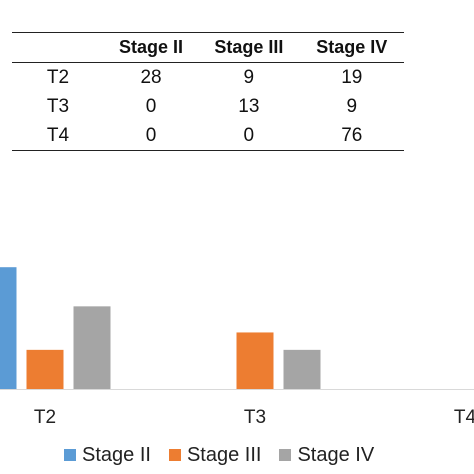  Describe the element at coordinates (302, 369) in the screenshot. I see `bar-t3-stage-iv` at that location.